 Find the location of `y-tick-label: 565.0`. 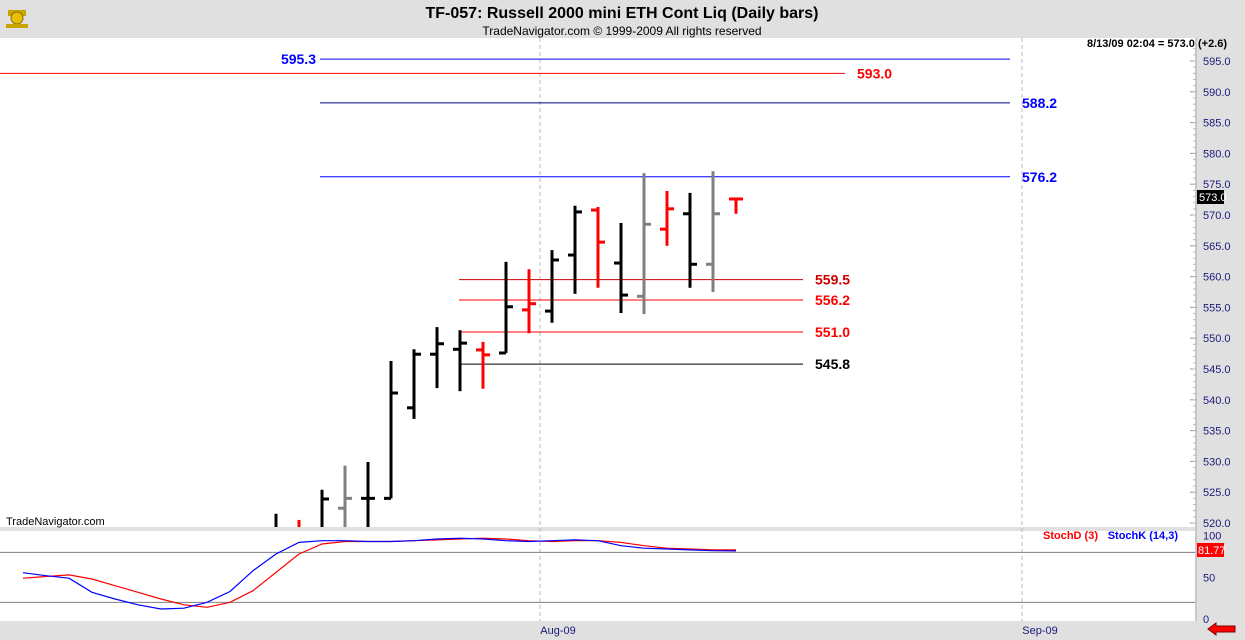

y-tick-label: 565.0 is located at coordinates (1217, 247).